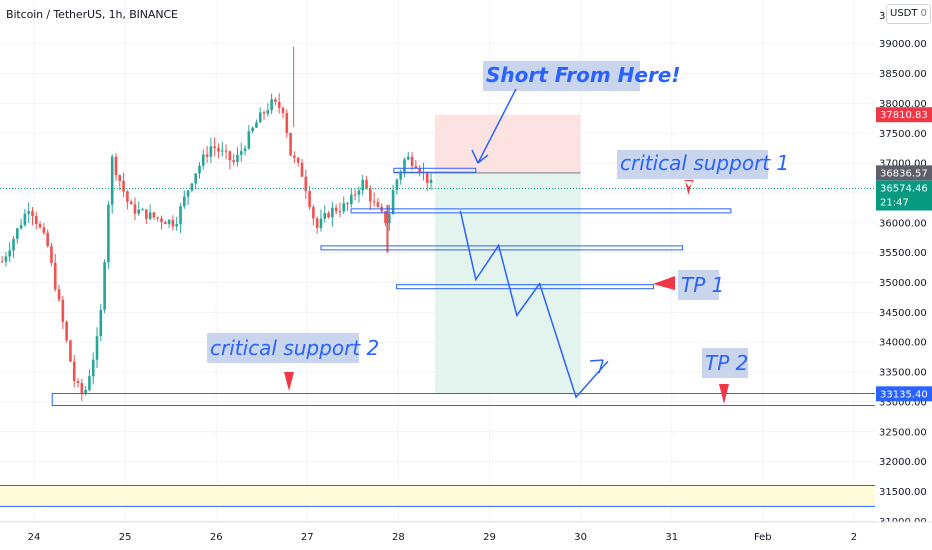 The image size is (932, 550). I want to click on time-tick-label: 24, so click(34, 537).